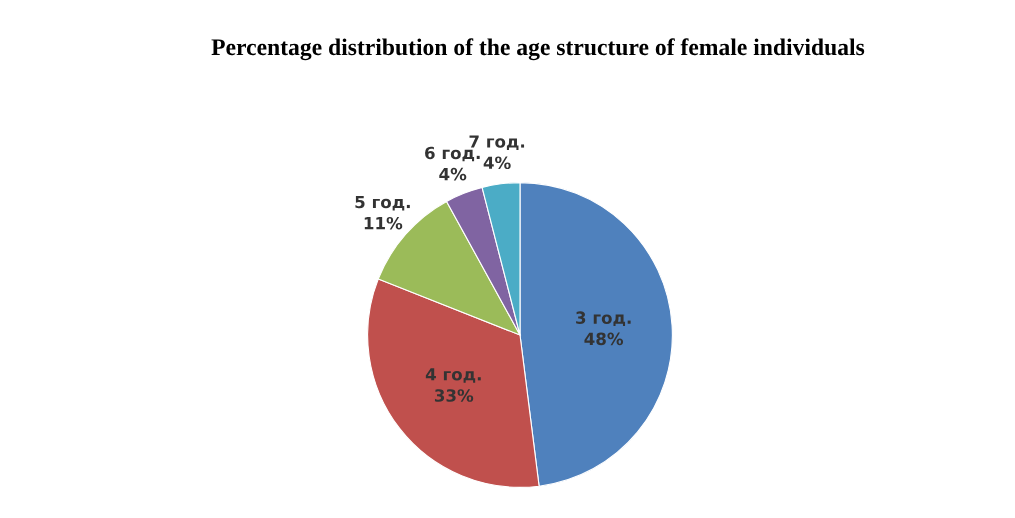 This screenshot has height=518, width=1015. Describe the element at coordinates (453, 375) in the screenshot. I see `slice-label: 4 год.` at that location.